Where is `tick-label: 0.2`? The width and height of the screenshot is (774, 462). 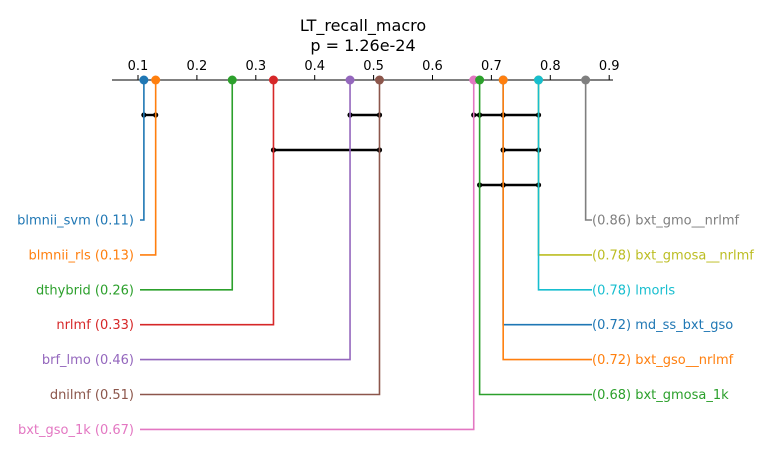 tick-label: 0.2 is located at coordinates (197, 66).